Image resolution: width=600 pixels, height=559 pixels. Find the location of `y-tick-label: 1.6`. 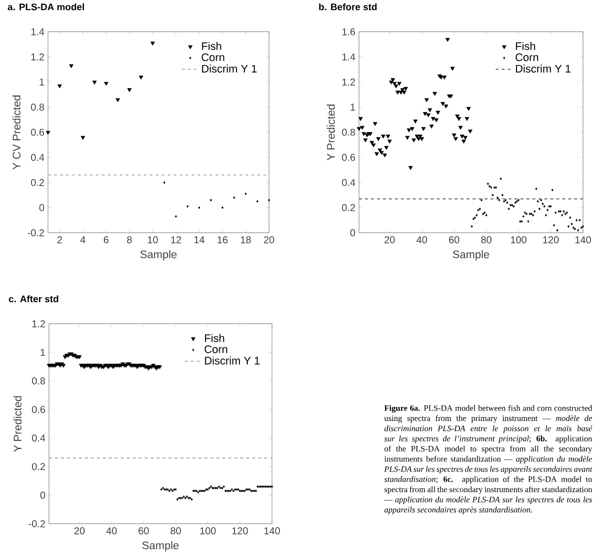

y-tick-label: 1.6 is located at coordinates (349, 32).